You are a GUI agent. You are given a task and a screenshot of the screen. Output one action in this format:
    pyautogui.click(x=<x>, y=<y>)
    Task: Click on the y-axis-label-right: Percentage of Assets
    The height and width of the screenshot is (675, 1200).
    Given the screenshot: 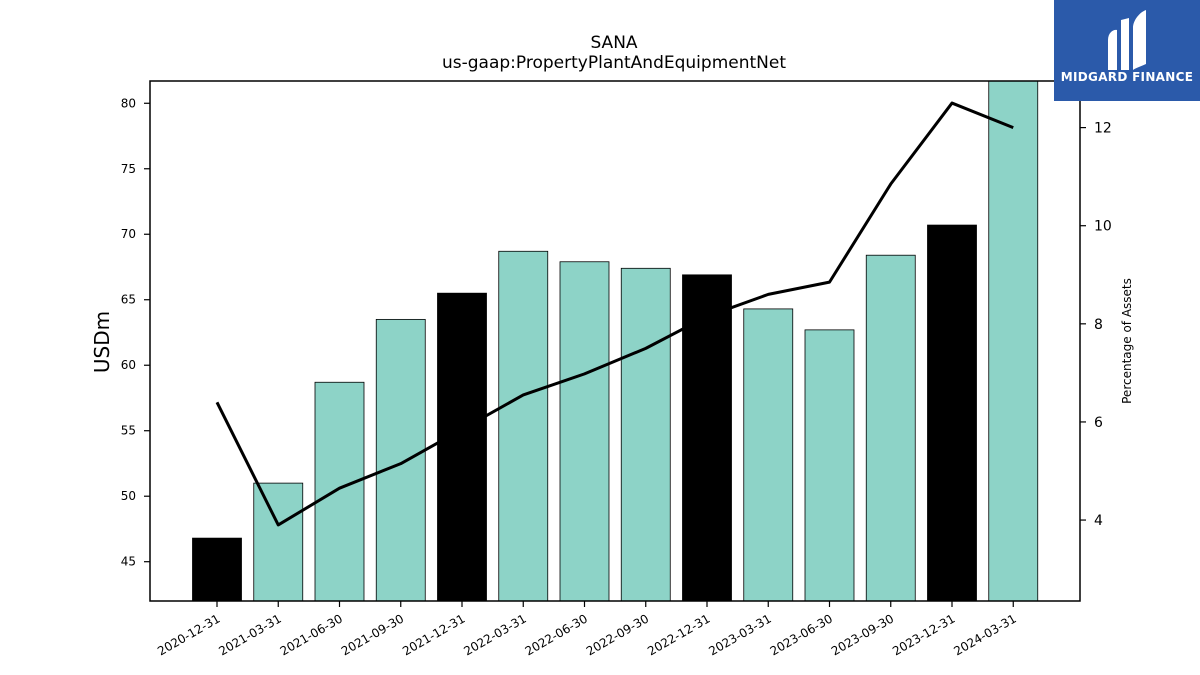 What is the action you would take?
    pyautogui.click(x=1127, y=341)
    